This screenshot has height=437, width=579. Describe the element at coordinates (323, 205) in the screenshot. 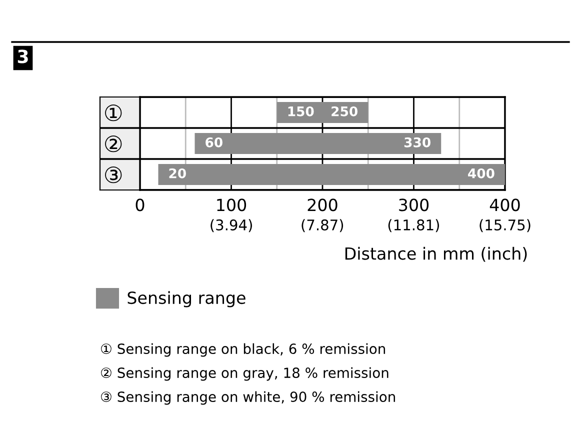

I see `x-tick-label: 200` at that location.